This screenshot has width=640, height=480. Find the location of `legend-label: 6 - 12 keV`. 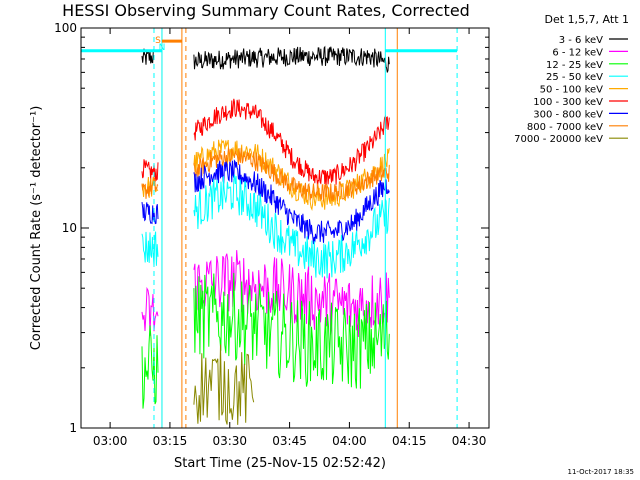

legend-label: 6 - 12 keV is located at coordinates (577, 52).